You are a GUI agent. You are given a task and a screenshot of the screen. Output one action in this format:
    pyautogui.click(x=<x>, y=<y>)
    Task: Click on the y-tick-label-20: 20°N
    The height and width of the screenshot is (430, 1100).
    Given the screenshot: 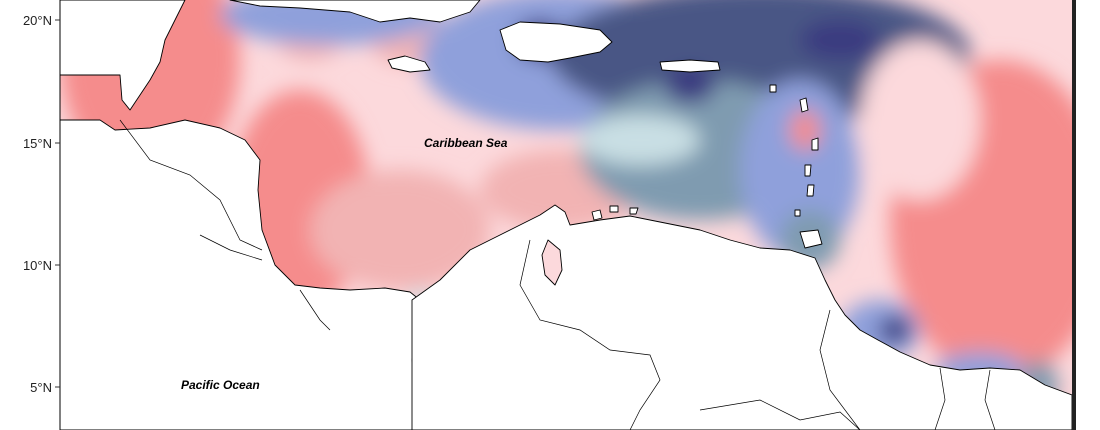 What is the action you would take?
    pyautogui.click(x=37, y=20)
    